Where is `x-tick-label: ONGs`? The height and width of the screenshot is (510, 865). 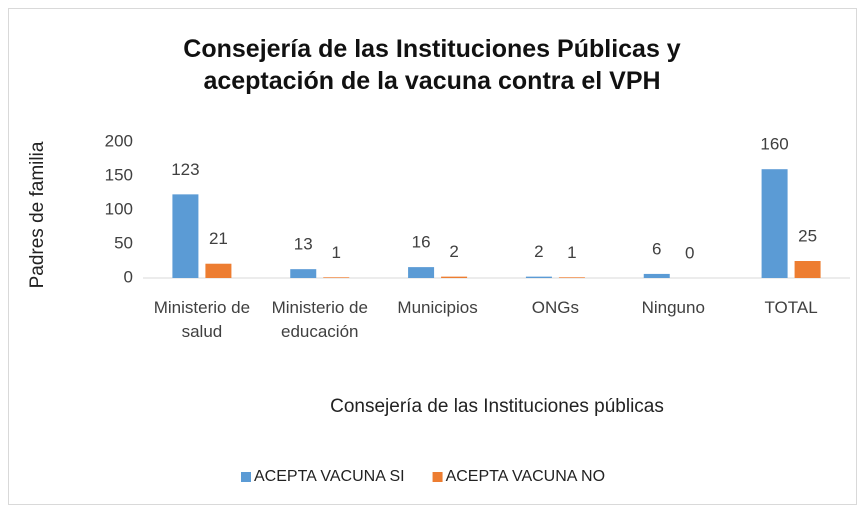 x-tick-label: ONGs is located at coordinates (555, 307).